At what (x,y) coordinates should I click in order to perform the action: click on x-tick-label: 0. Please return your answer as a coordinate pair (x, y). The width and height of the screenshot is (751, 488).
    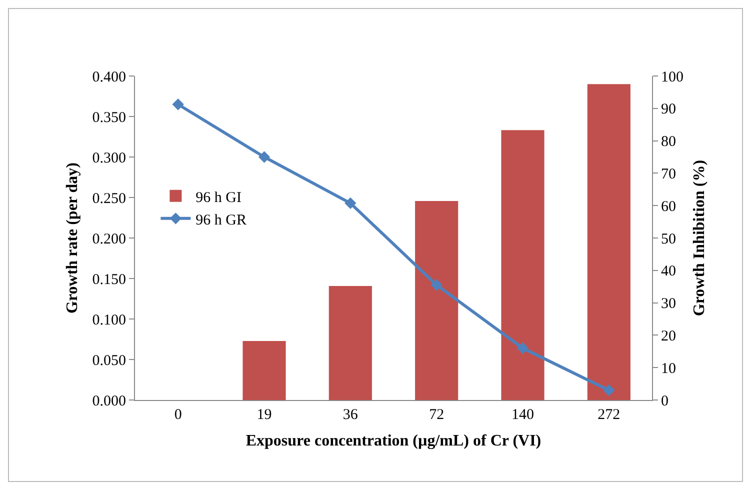
    Looking at the image, I should click on (178, 415).